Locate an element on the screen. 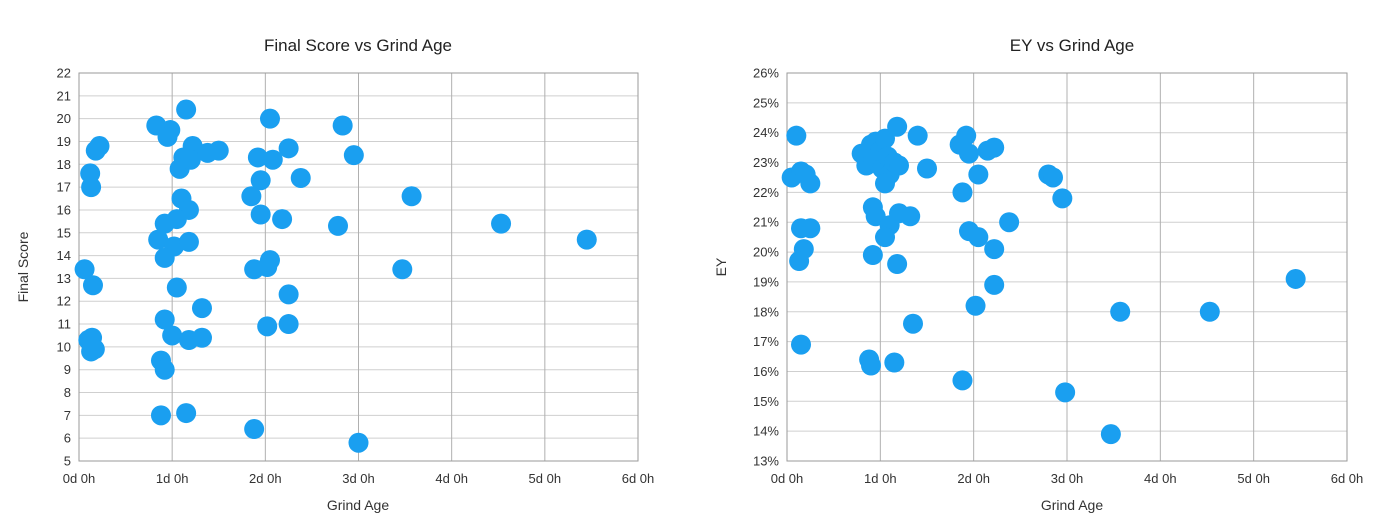  y-tick-label: 23% is located at coordinates (766, 162).